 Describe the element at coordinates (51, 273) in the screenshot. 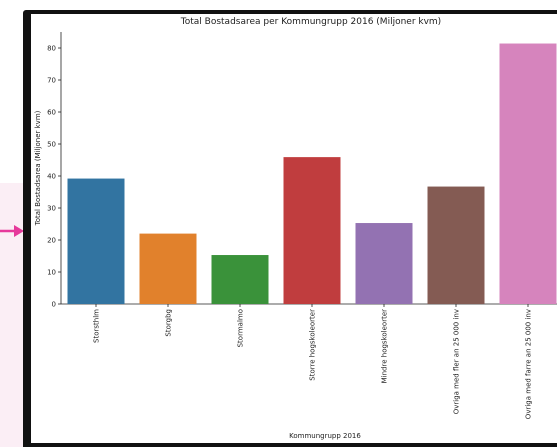

I see `y-tick-label: 10` at that location.